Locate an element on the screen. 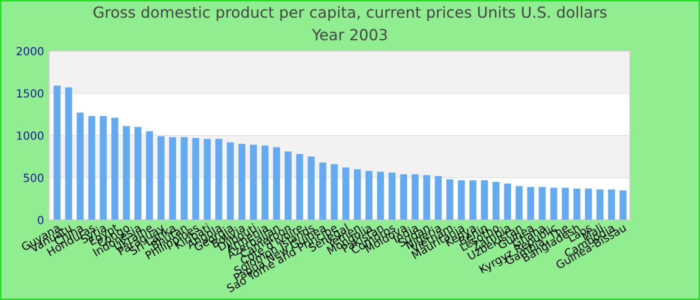 This screenshot has height=300, width=700. y-tick-label: 1000 is located at coordinates (30, 135).